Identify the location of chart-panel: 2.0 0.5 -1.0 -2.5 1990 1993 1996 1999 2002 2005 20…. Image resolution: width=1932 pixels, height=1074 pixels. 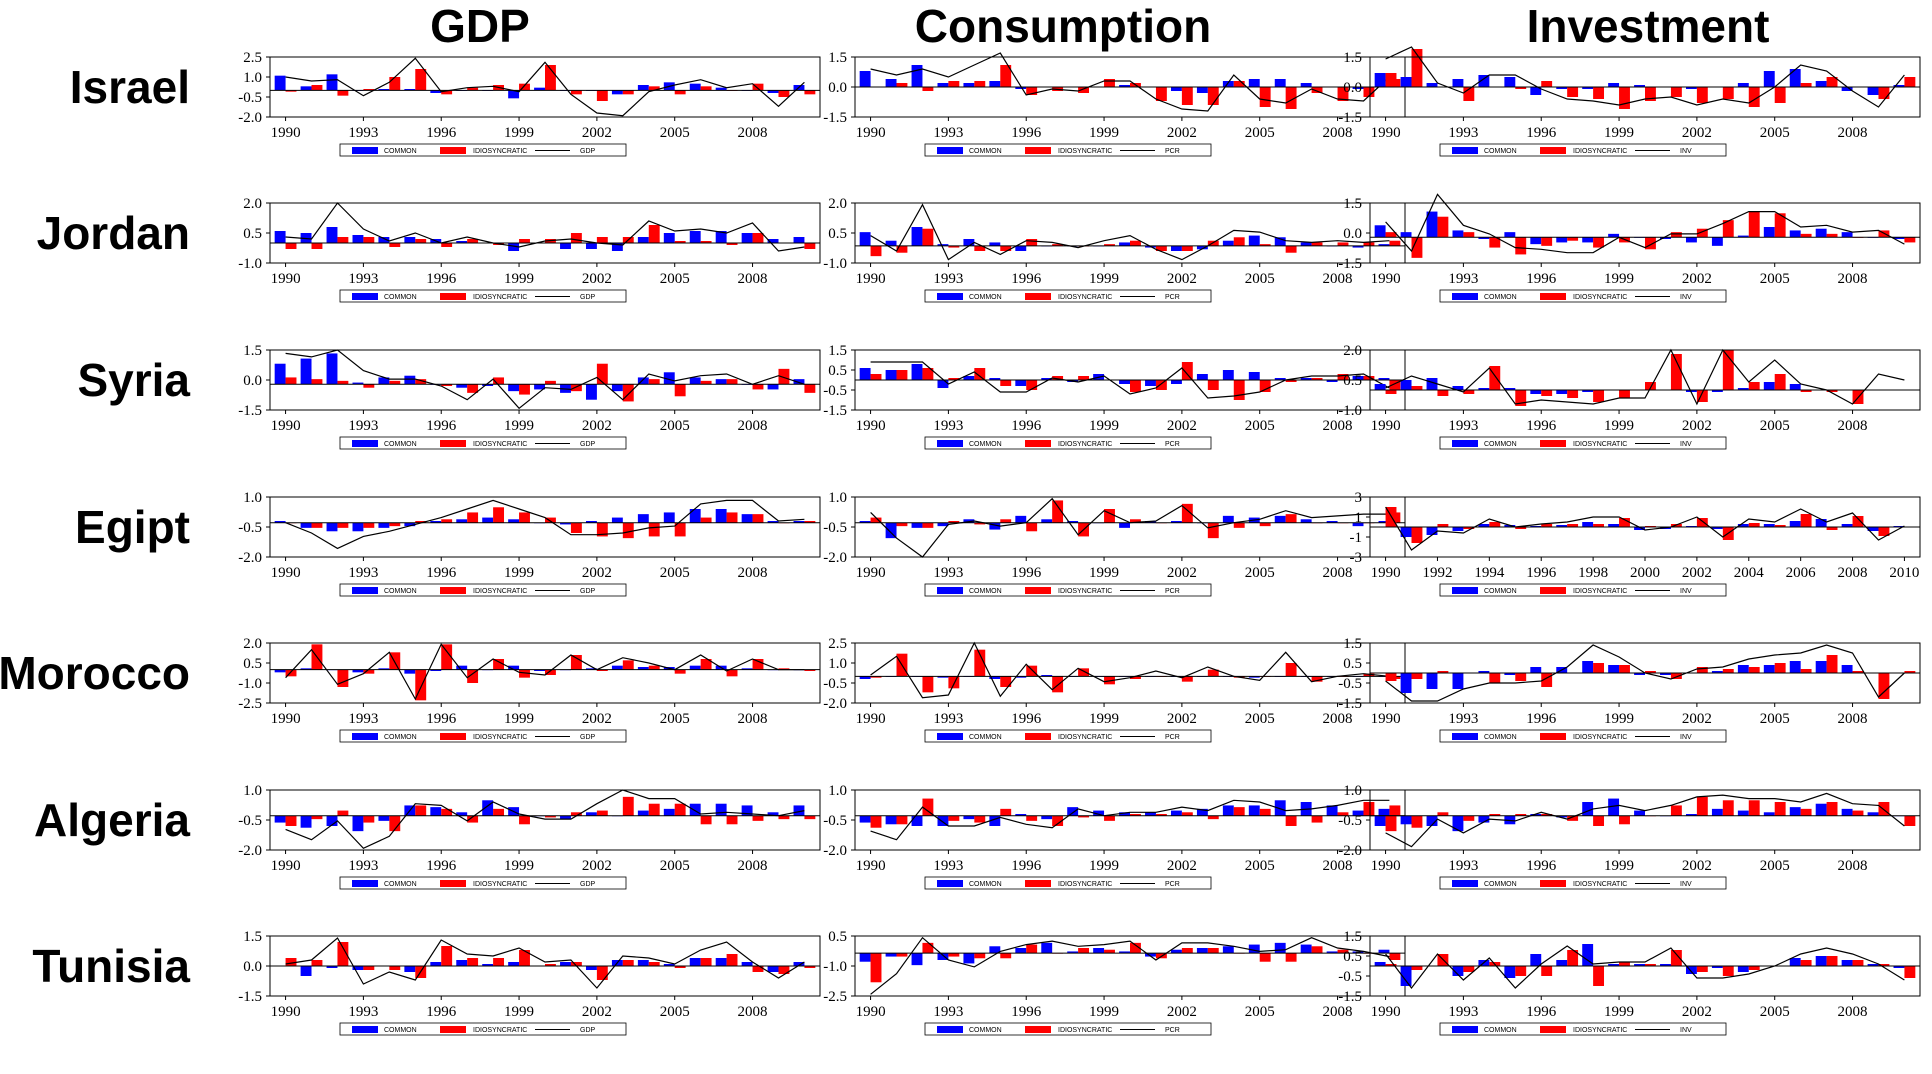
(529, 689).